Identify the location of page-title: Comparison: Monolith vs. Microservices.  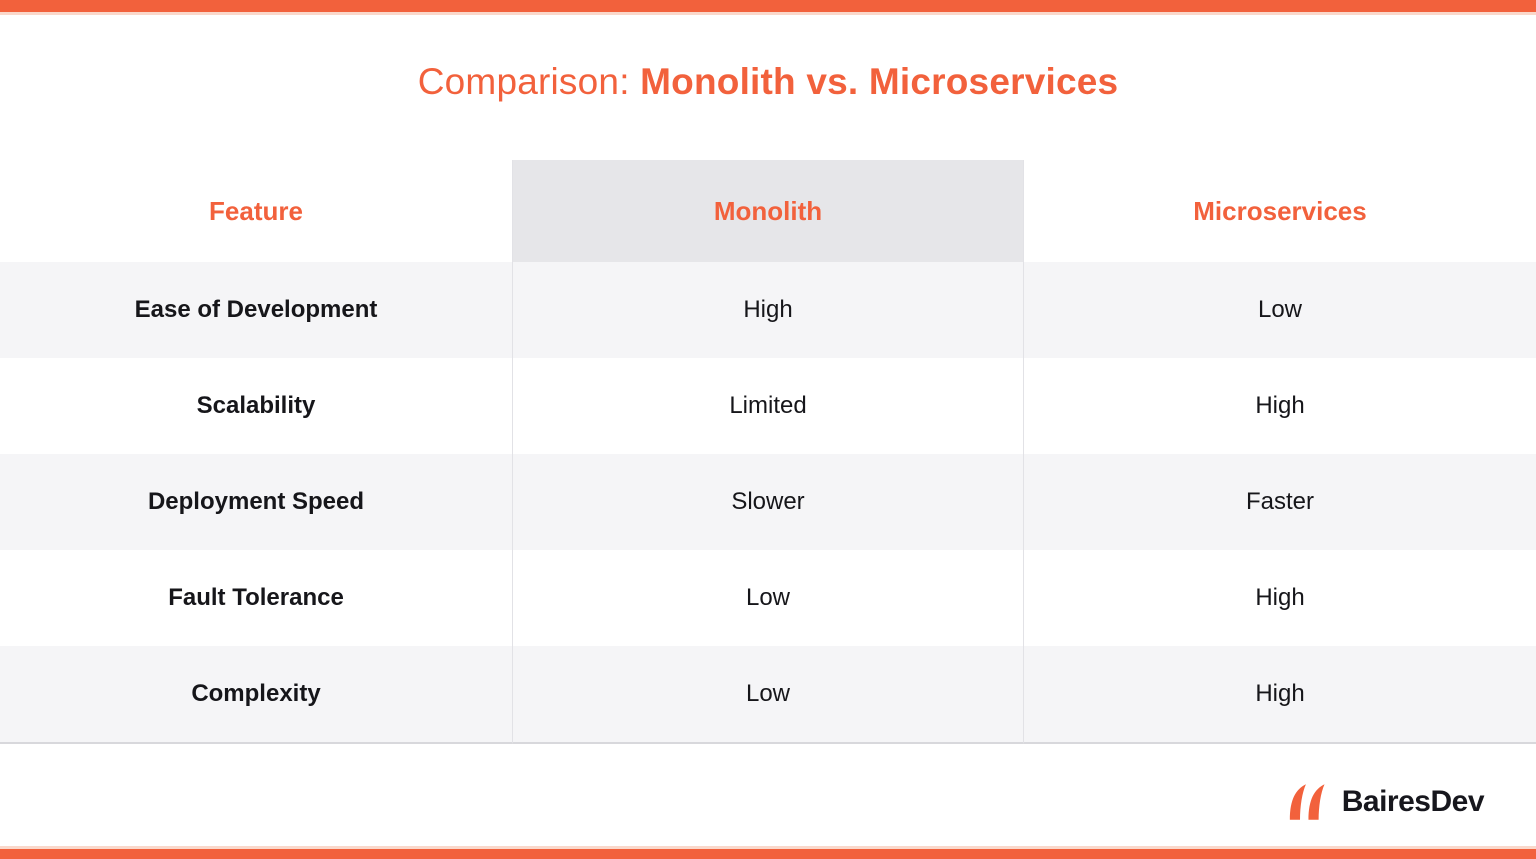
(768, 82).